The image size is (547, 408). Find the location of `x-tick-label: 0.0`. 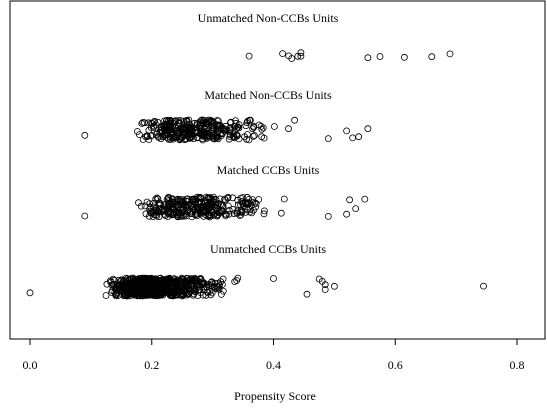

x-tick-label: 0.0 is located at coordinates (30, 365).